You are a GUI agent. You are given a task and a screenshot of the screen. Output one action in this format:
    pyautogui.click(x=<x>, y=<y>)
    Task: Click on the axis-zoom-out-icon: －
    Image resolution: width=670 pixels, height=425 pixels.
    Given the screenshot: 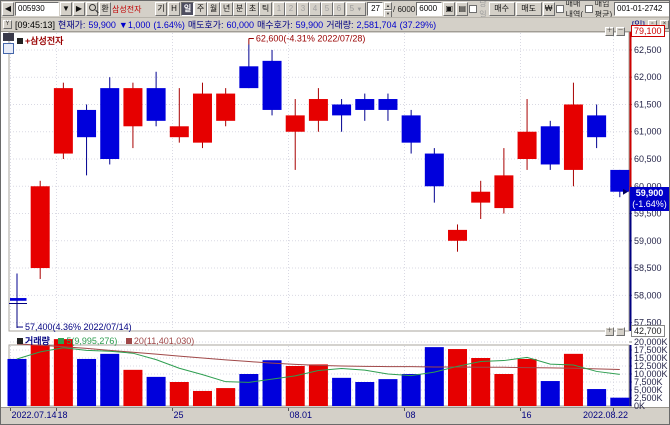 What is the action you would take?
    pyautogui.click(x=620, y=31)
    